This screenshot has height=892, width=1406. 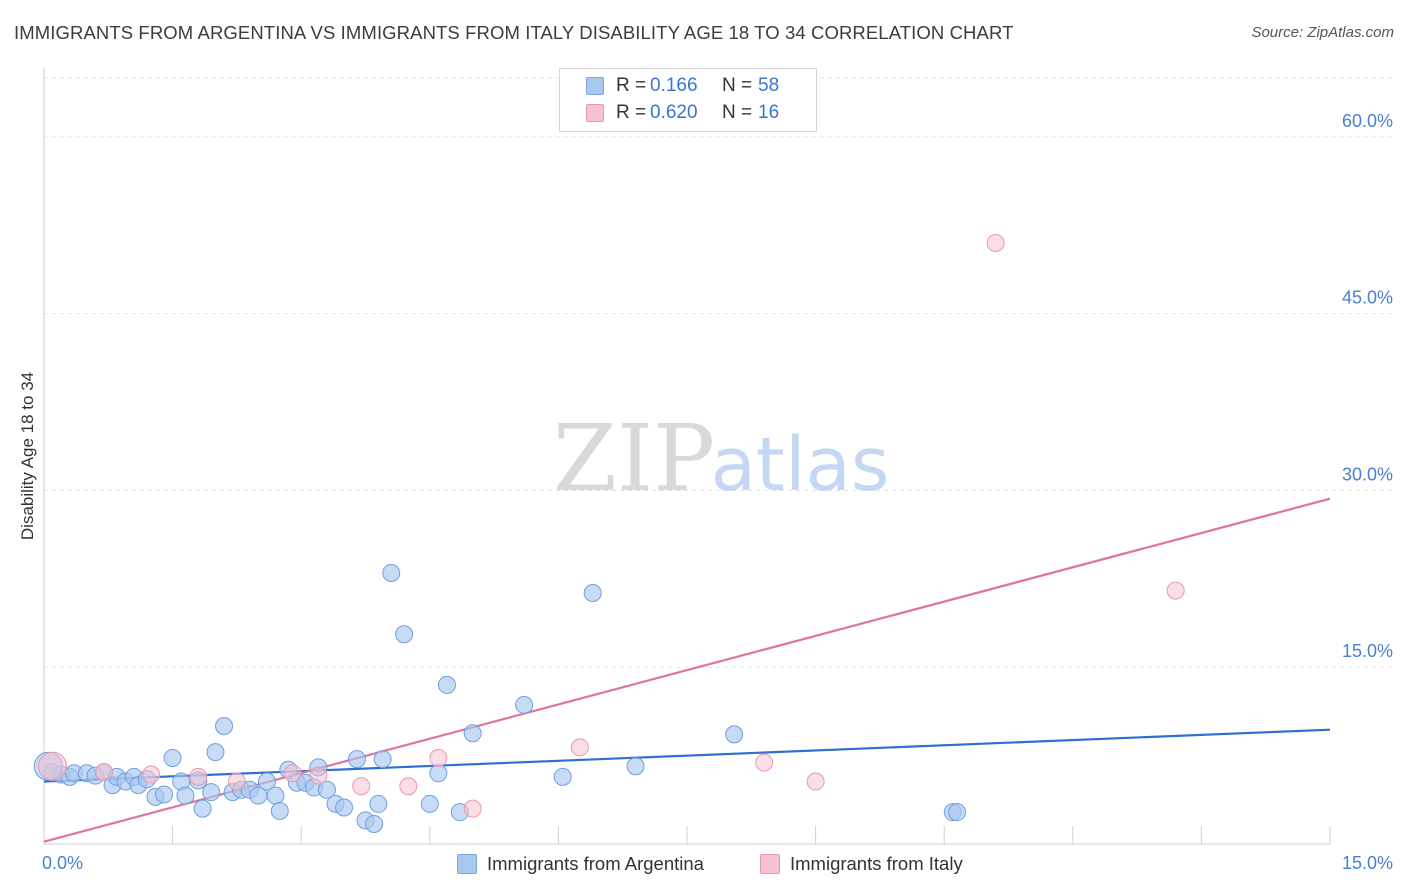 What do you see at coordinates (1367, 474) in the screenshot?
I see `y-tick-label: 30.0%` at bounding box center [1367, 474].